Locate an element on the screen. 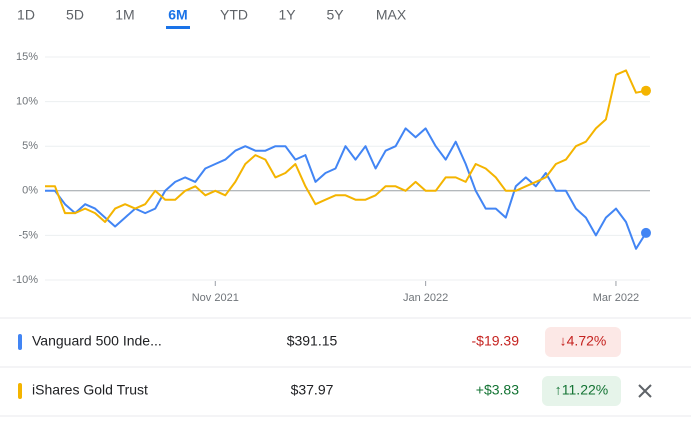 Image resolution: width=691 pixels, height=426 pixels. change-pct: ↑11.22% is located at coordinates (581, 390).